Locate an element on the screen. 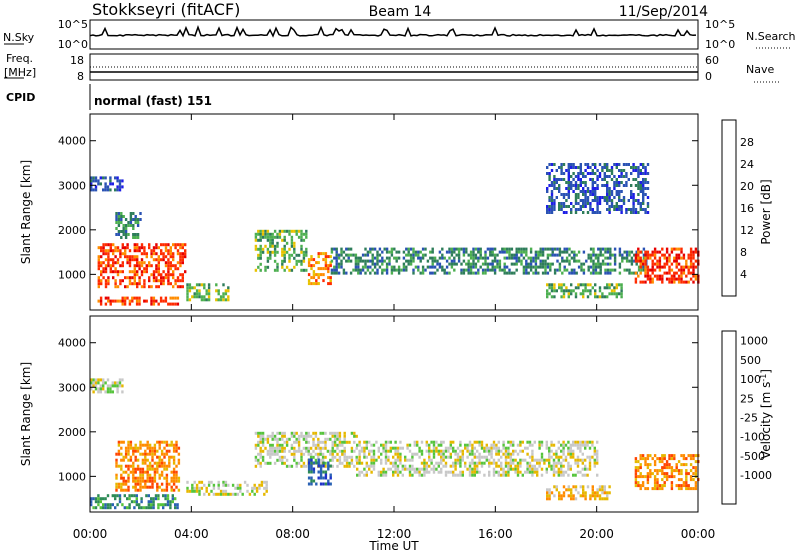 This screenshot has width=800, height=554. cpid-value: normal (fast) 151 is located at coordinates (153, 101).